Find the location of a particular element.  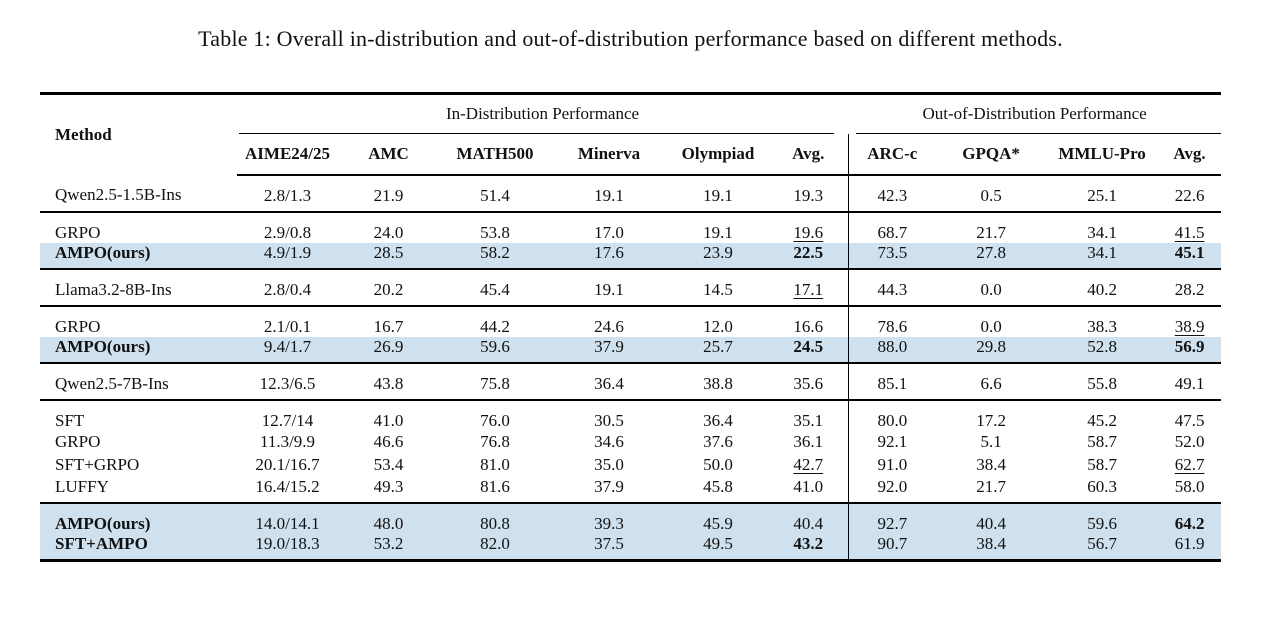

value-text: 24.5 is located at coordinates (808, 346).